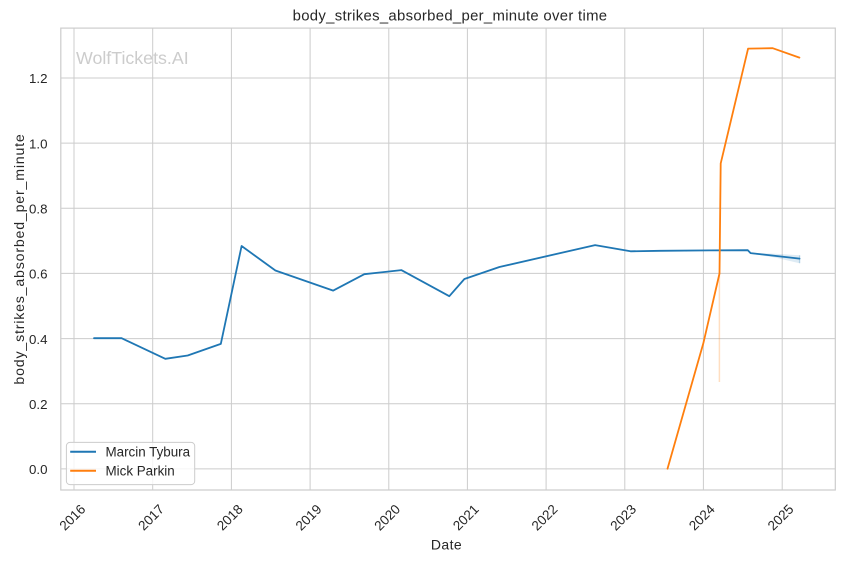  I want to click on svg-text: 0.2, so click(38, 404).